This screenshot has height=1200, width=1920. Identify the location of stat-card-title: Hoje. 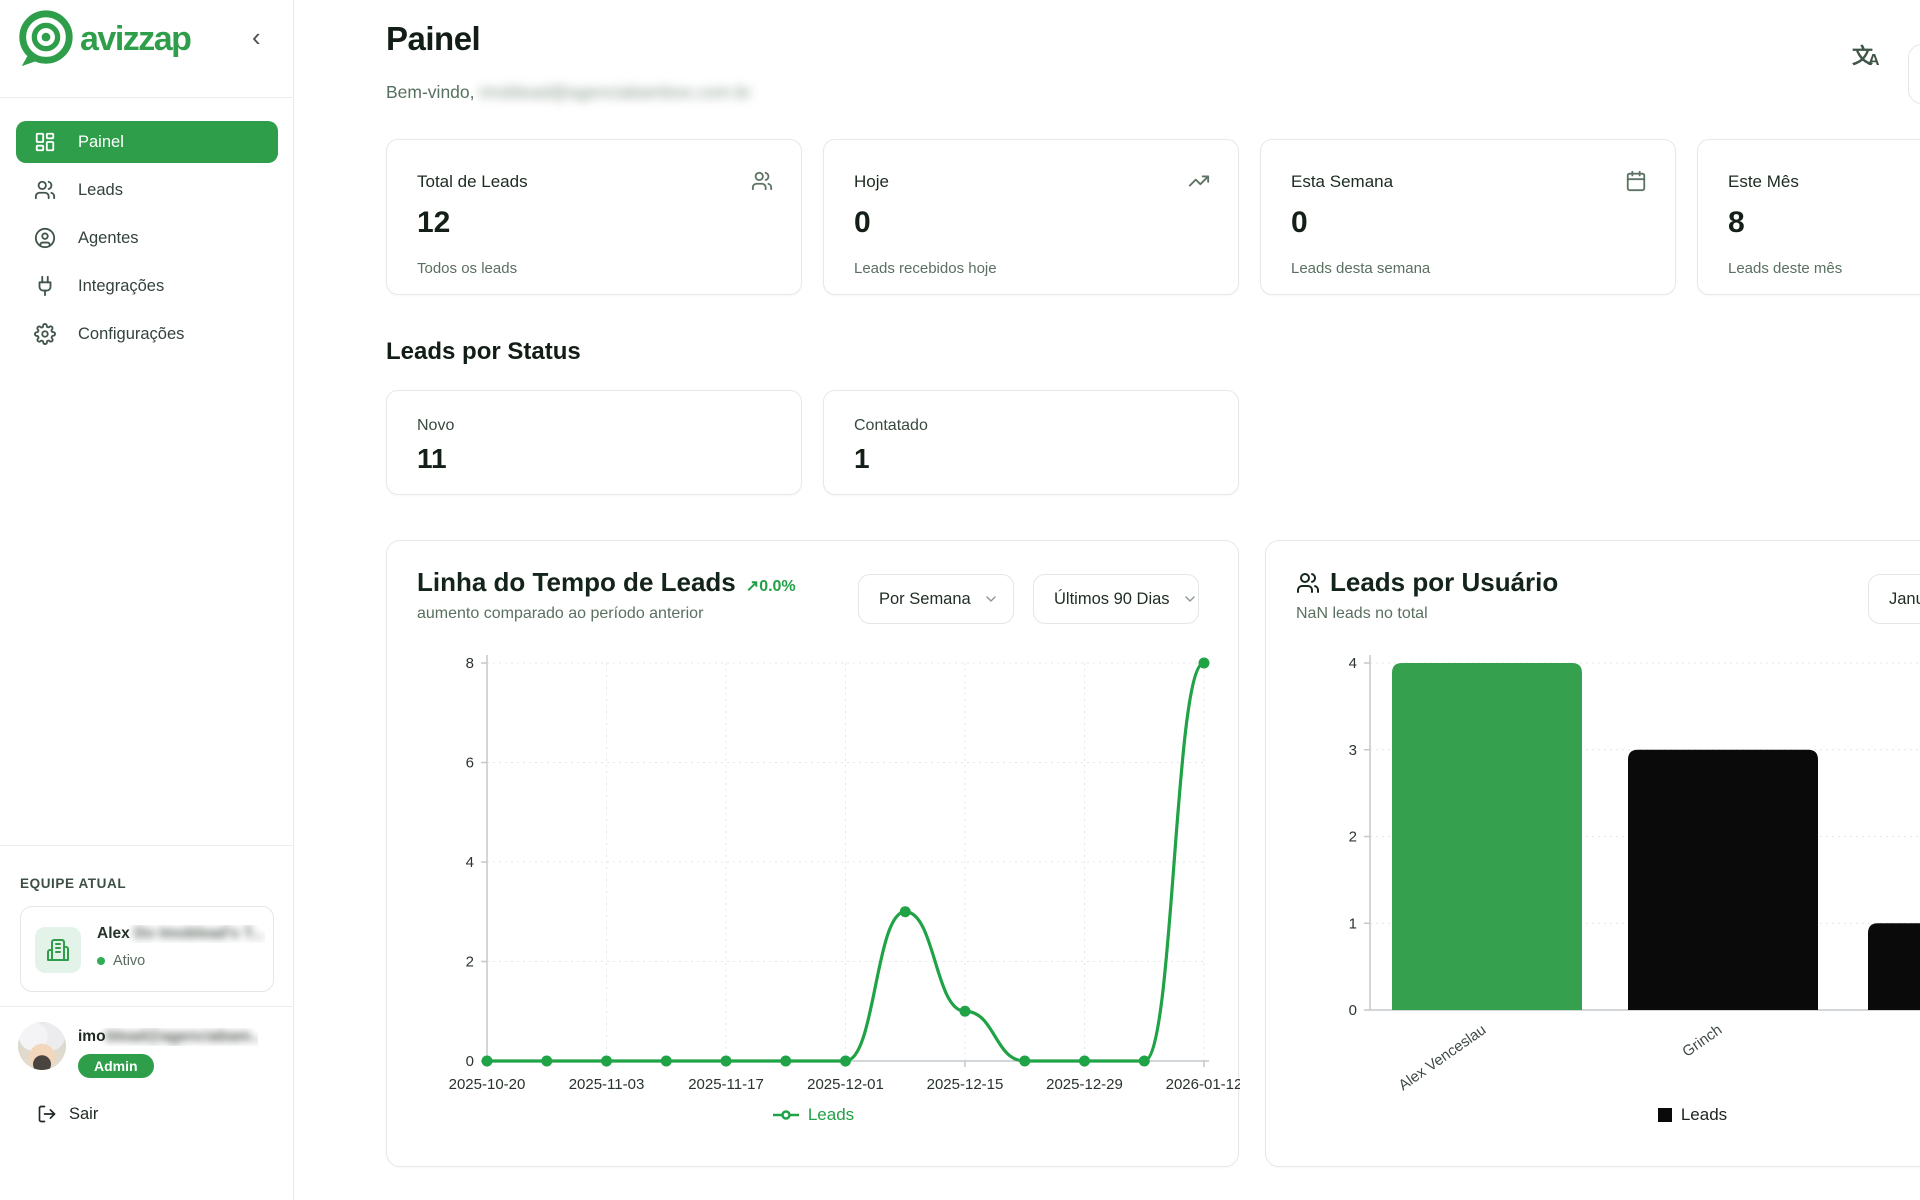
(871, 181).